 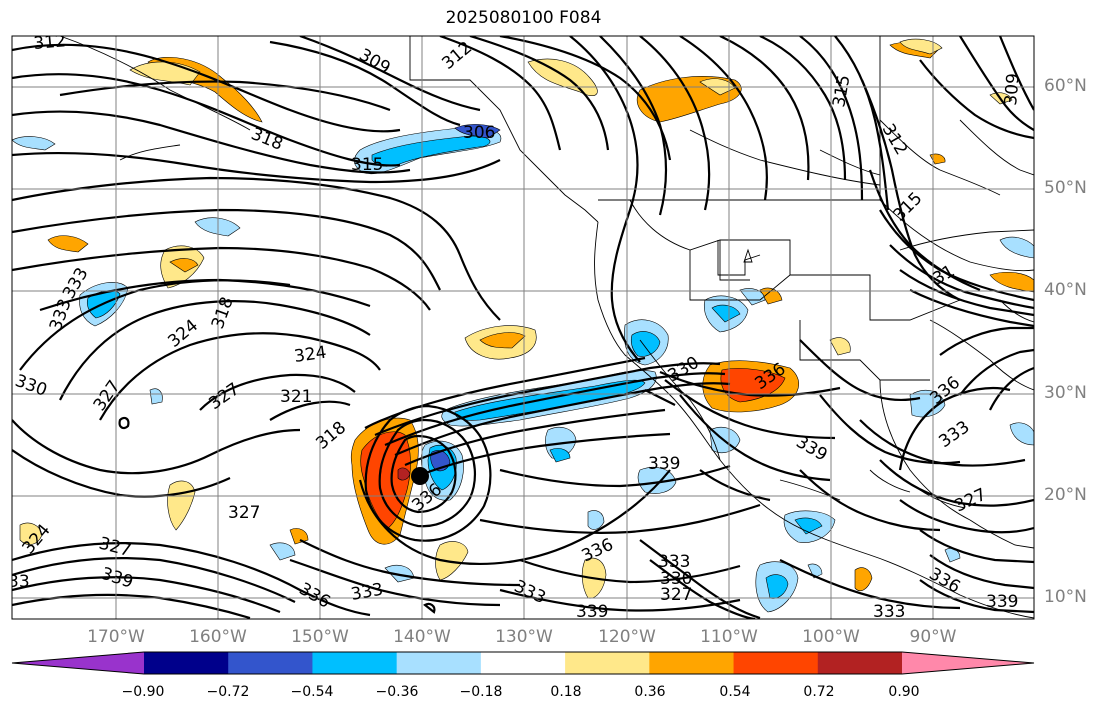 What do you see at coordinates (218, 637) in the screenshot?
I see `lon-label: 160°W` at bounding box center [218, 637].